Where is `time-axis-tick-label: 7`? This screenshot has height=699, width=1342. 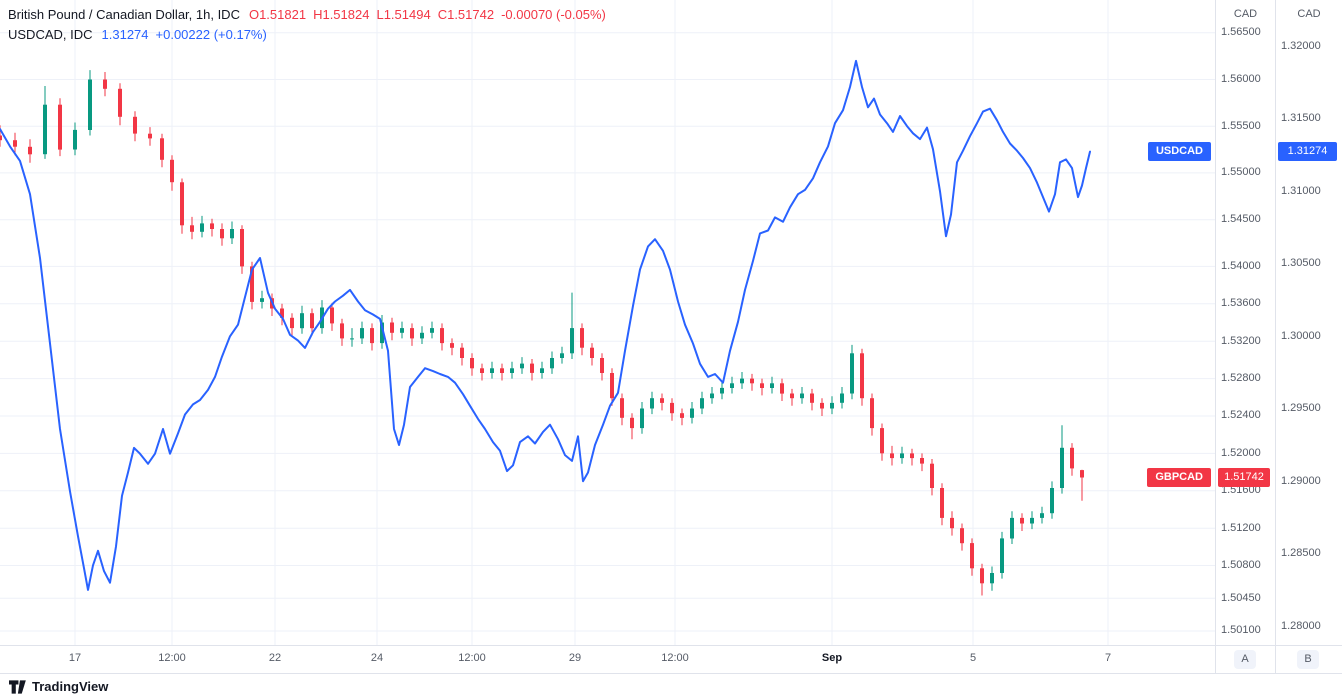 time-axis-tick-label: 7 is located at coordinates (1108, 658).